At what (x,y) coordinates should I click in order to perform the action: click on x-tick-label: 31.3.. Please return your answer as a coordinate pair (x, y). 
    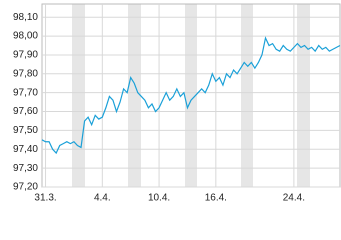
    Looking at the image, I should click on (45, 198).